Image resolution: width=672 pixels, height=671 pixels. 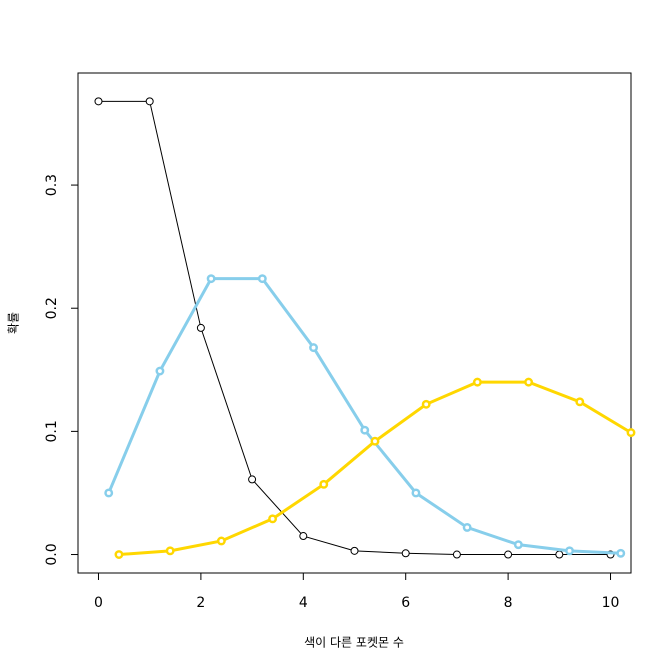 I want to click on x-tick-label: 8, so click(x=508, y=603).